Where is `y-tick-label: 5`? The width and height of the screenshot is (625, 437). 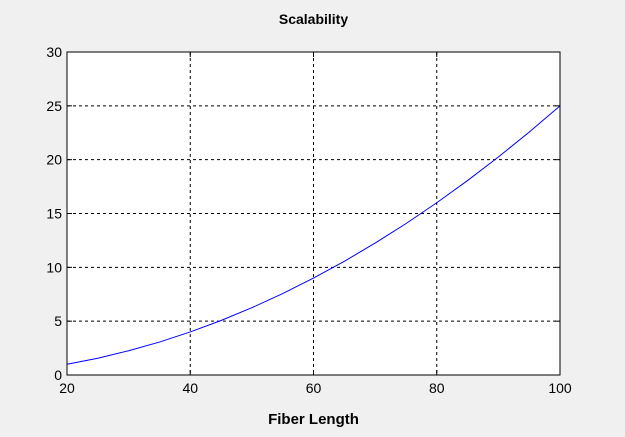
y-tick-label: 5 is located at coordinates (58, 321).